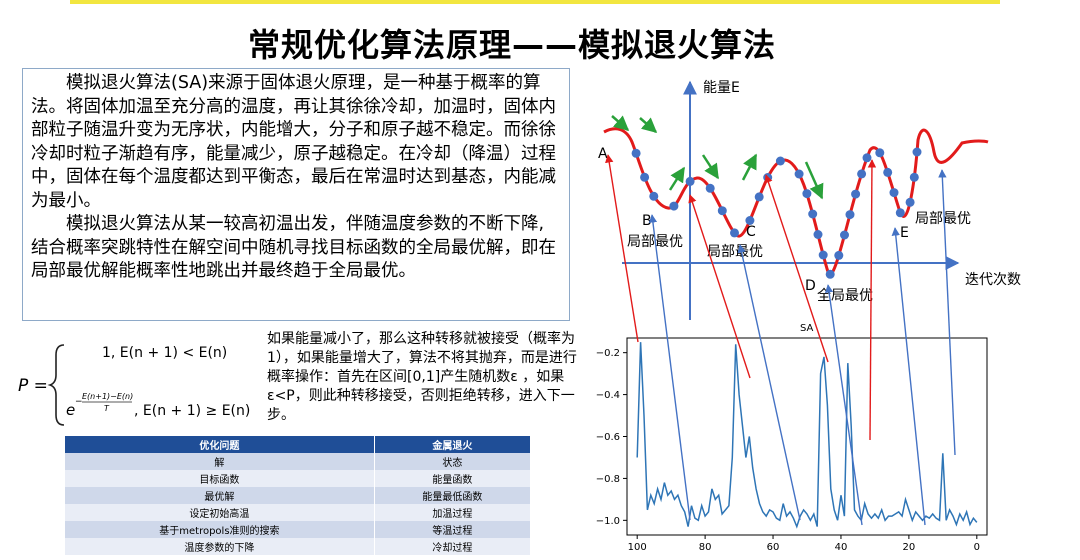  I want to click on point-label-c: C, so click(751, 232).